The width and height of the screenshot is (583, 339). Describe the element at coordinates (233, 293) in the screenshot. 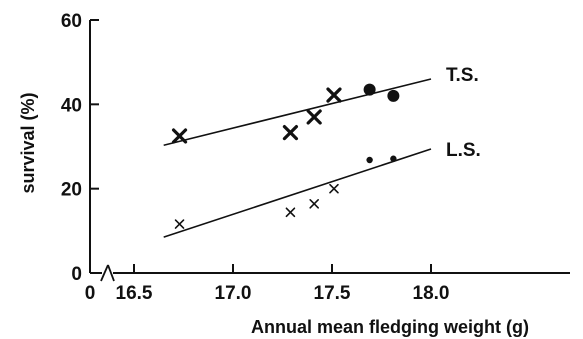

I see `x-tick-label: 17.0` at that location.